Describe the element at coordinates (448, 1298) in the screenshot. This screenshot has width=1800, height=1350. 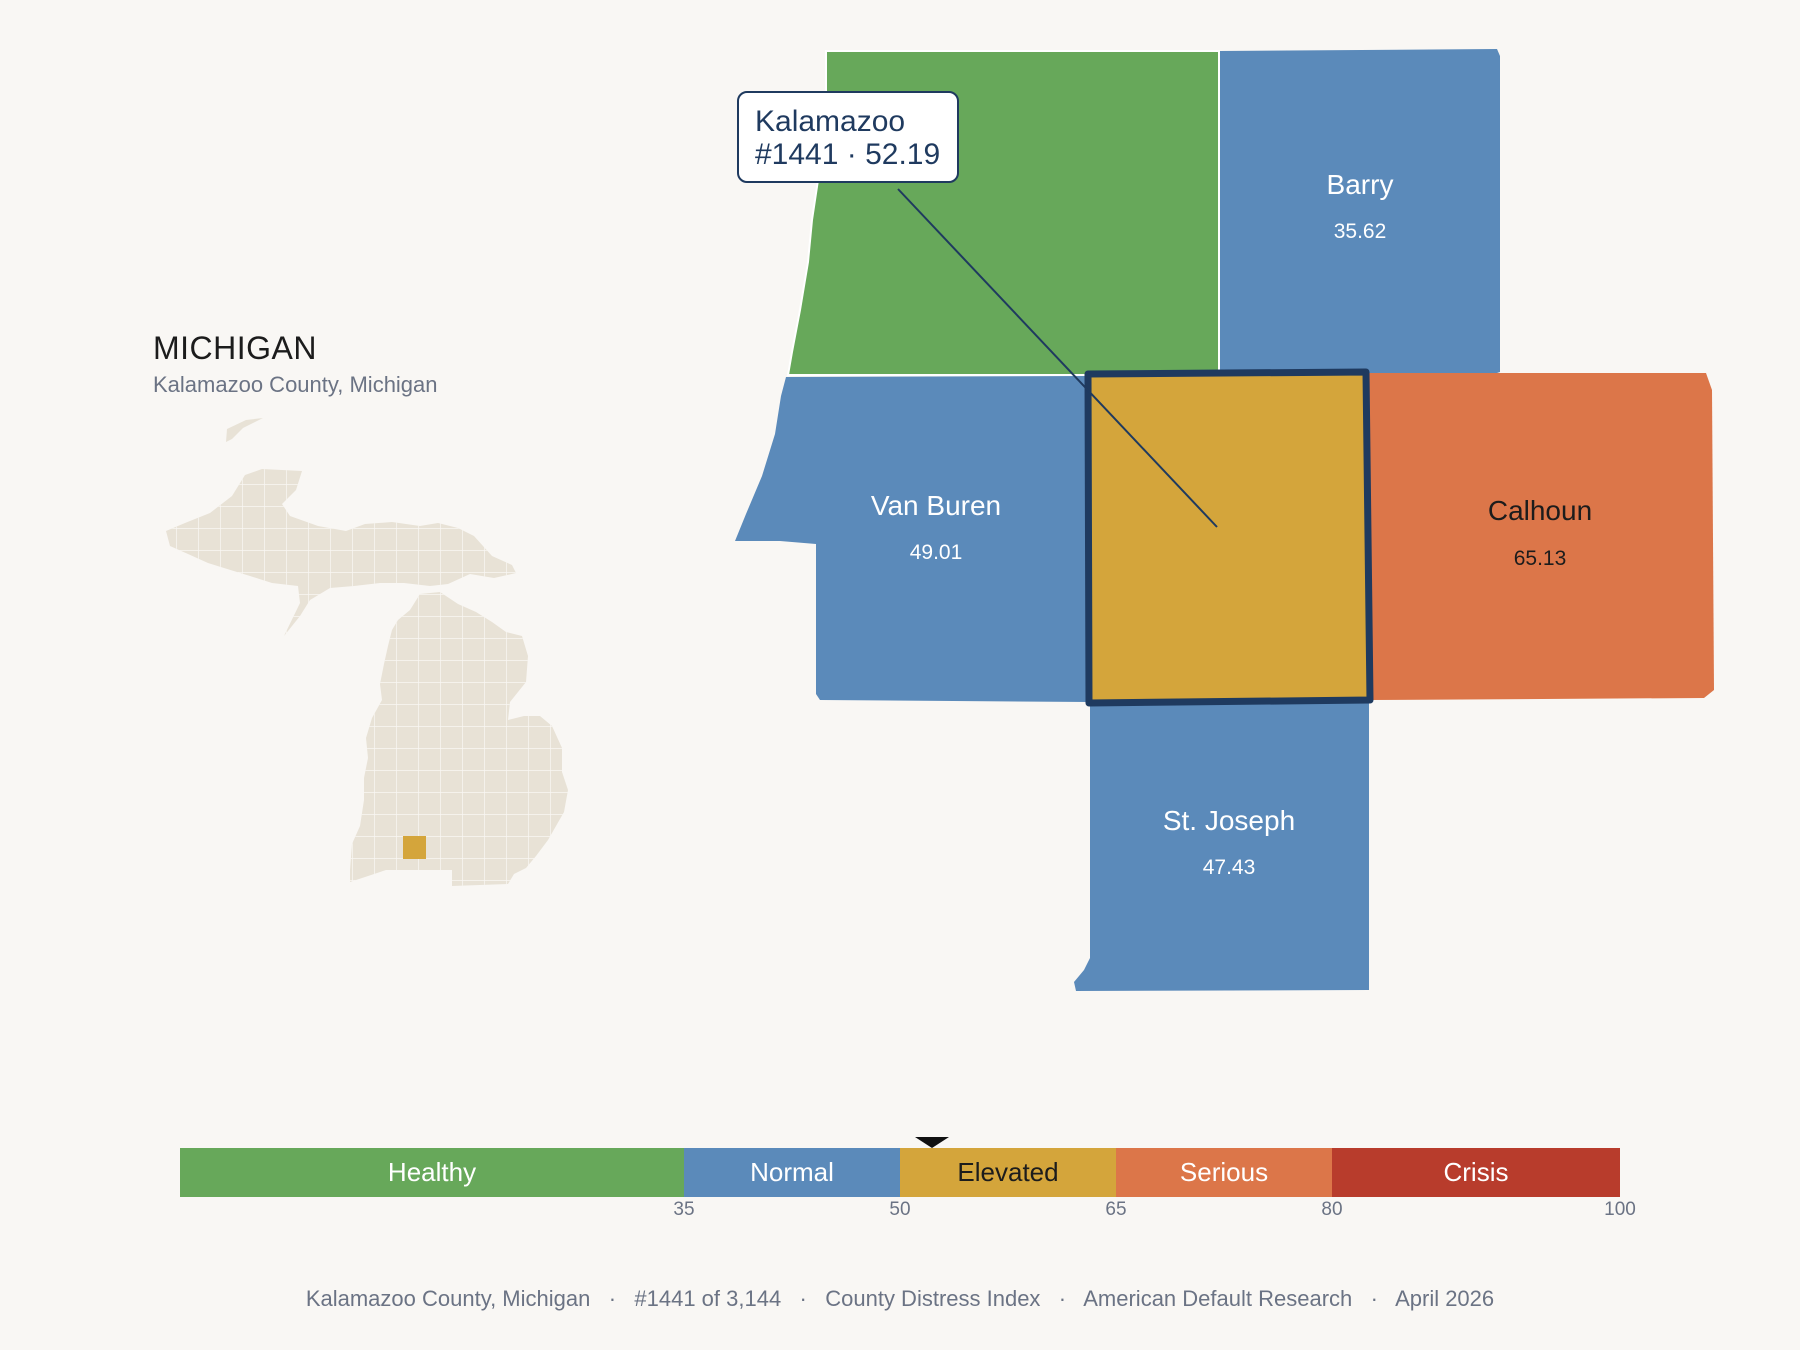
I see `footer-county: Kalamazoo County, Michigan` at that location.